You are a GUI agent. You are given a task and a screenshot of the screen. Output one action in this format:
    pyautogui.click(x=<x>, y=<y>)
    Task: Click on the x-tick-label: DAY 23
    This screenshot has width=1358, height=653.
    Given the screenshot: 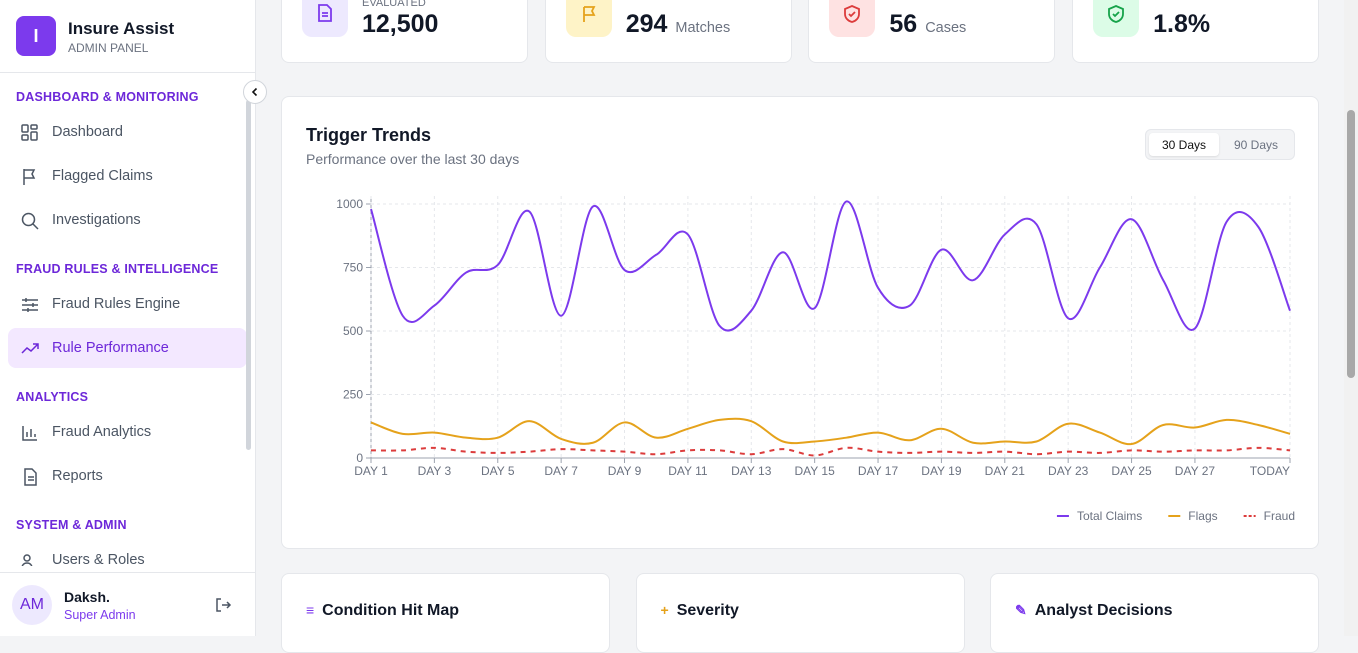 What is the action you would take?
    pyautogui.click(x=1068, y=471)
    